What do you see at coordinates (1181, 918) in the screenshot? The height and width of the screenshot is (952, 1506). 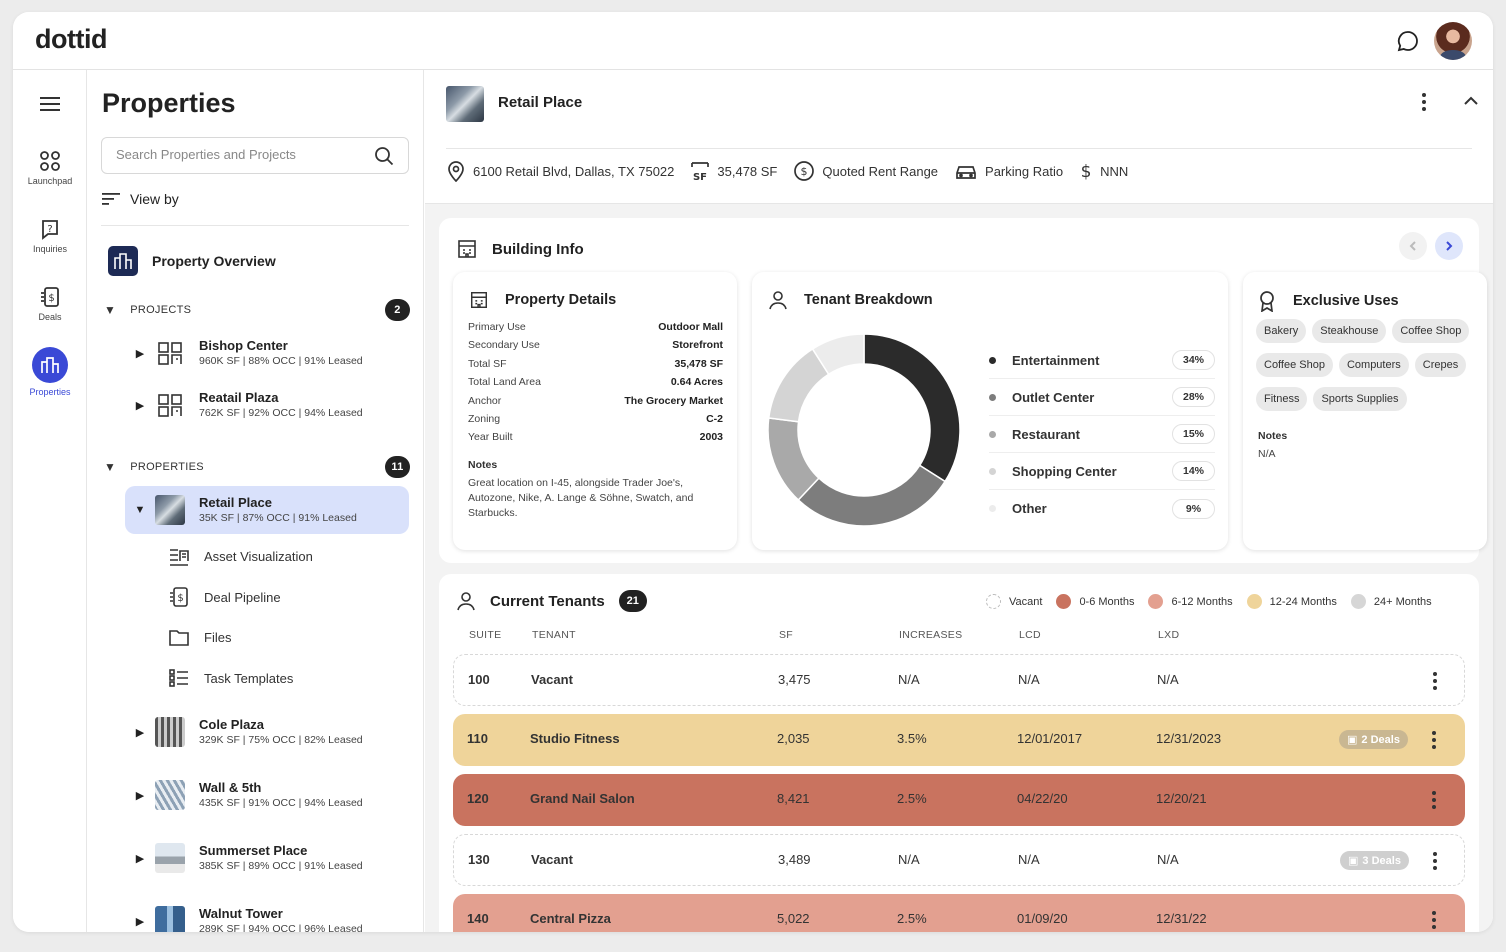 I see `lxd-cell: 12/31/22` at bounding box center [1181, 918].